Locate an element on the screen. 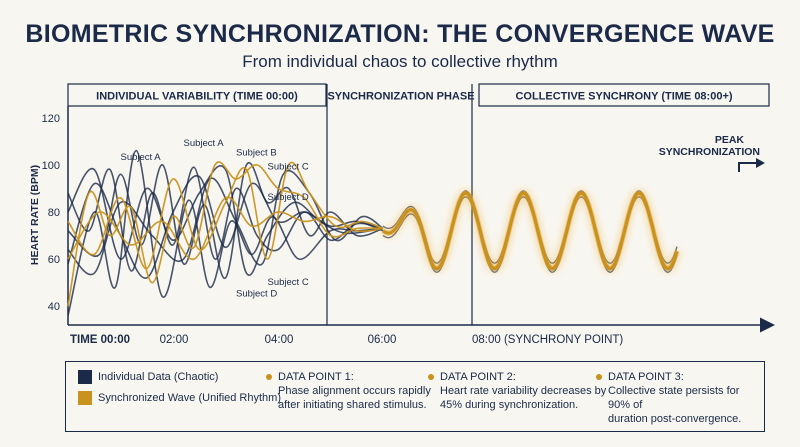  peak-arrowhead-icon is located at coordinates (760, 163).